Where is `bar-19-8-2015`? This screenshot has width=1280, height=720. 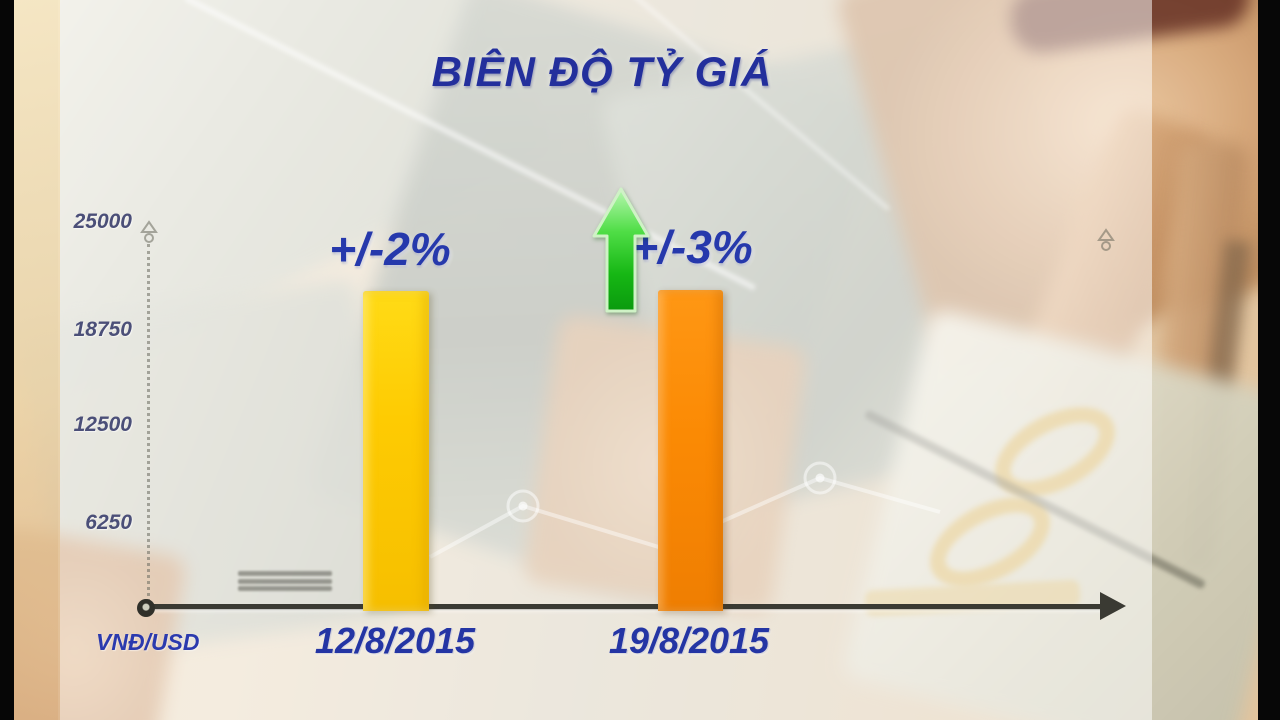 bar-19-8-2015 is located at coordinates (690, 450).